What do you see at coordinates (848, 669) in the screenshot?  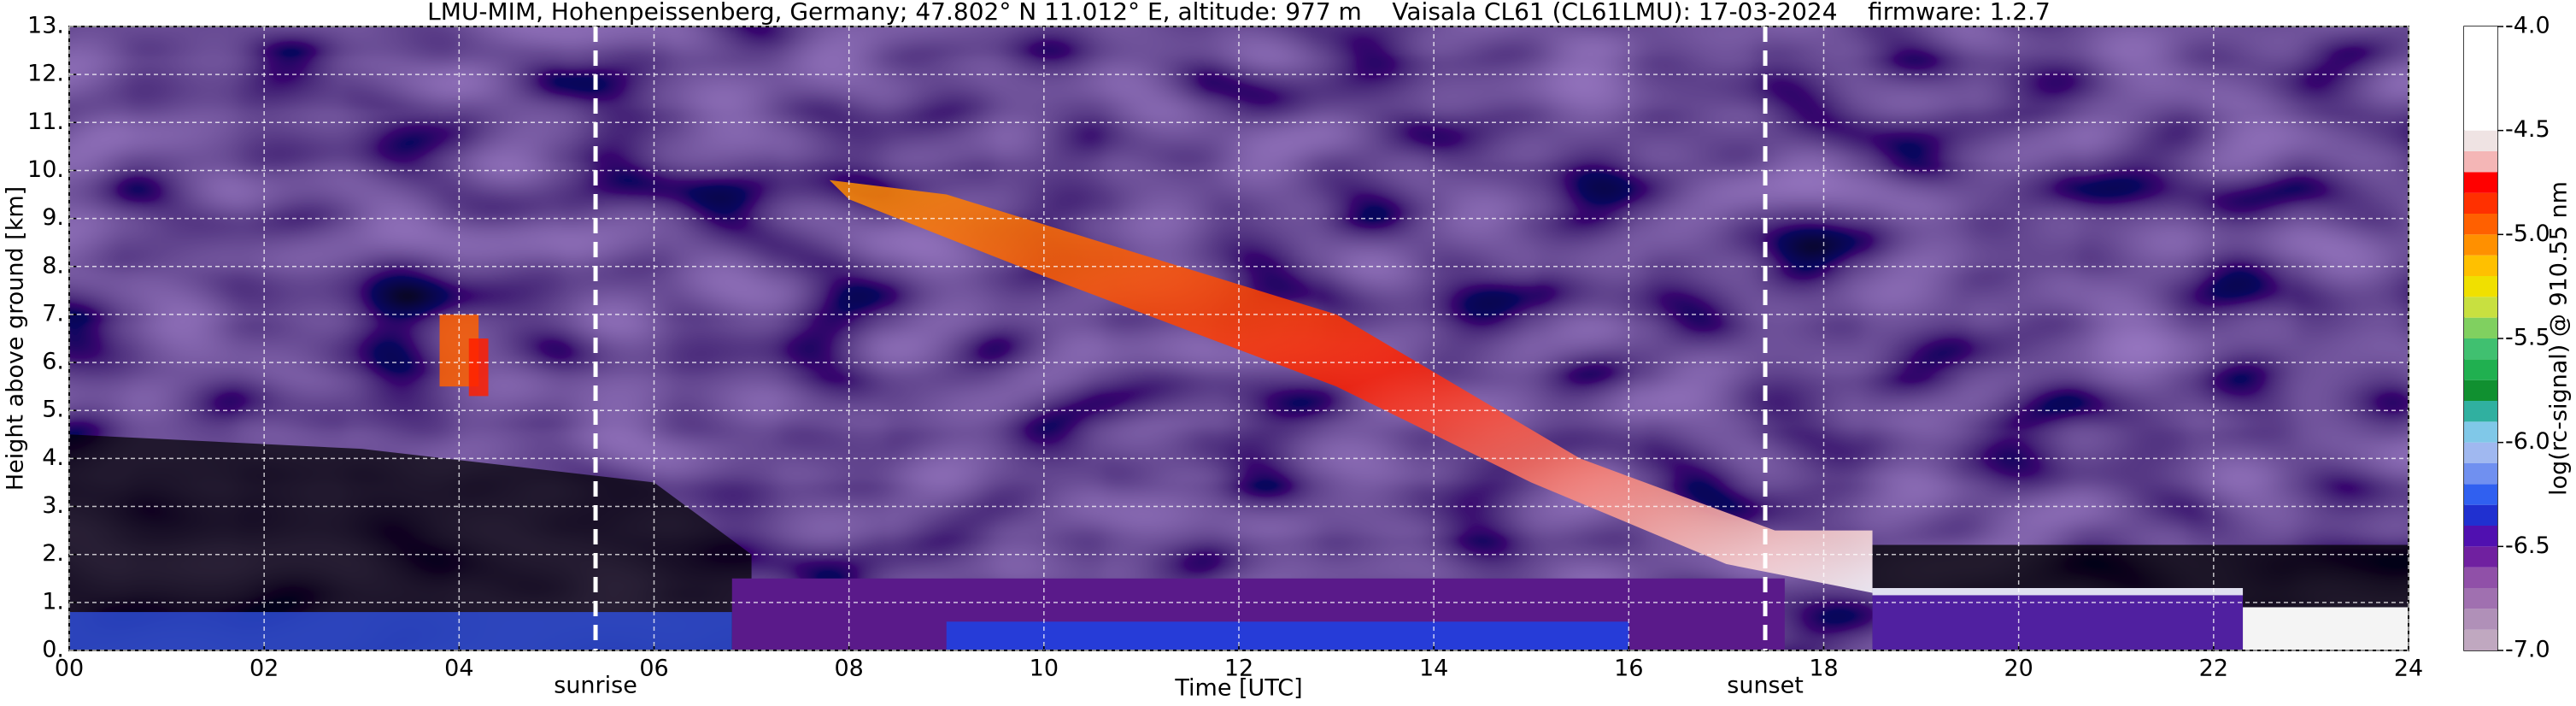 I see `x-tick-label: 08` at bounding box center [848, 669].